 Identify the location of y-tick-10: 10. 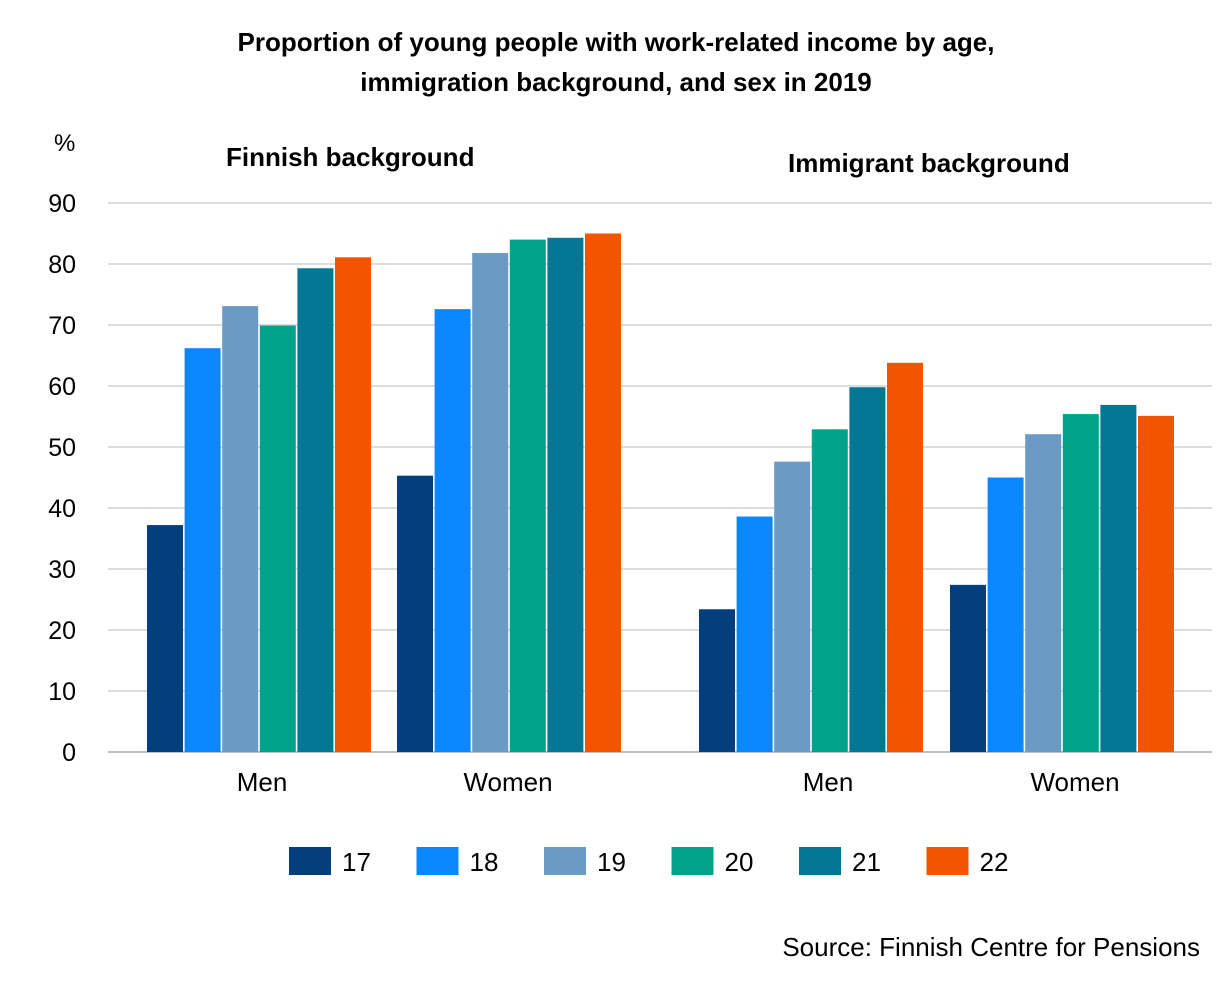
(62, 692).